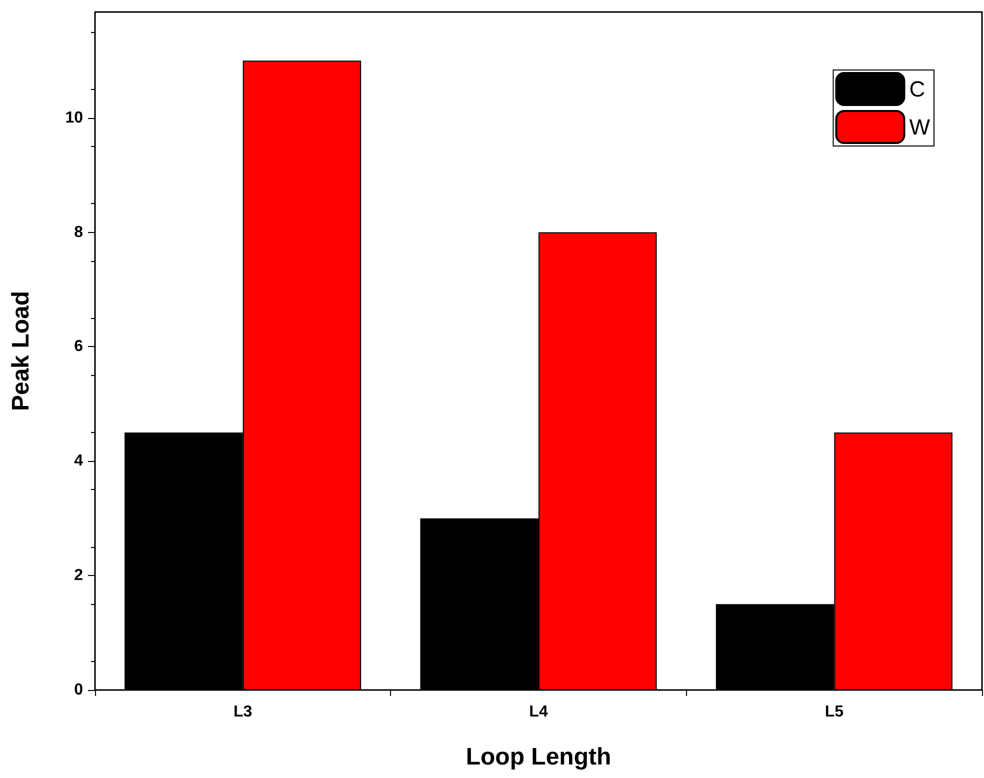  Describe the element at coordinates (21, 351) in the screenshot. I see `y-axis-title: Peak Load` at that location.